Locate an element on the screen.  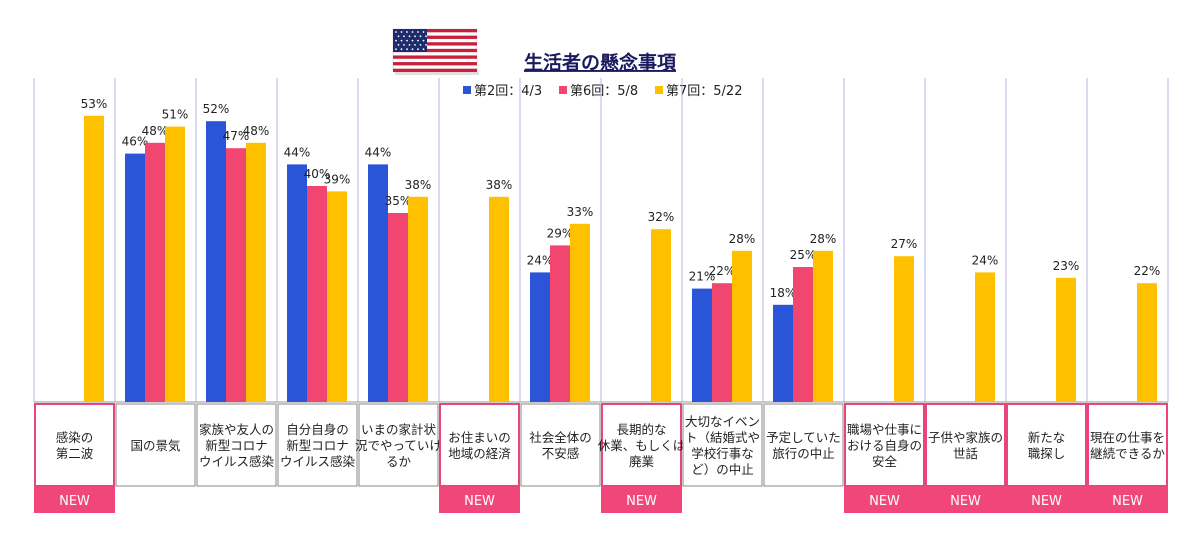
legend-label-0: 第2回：4/3 is located at coordinates (508, 91).